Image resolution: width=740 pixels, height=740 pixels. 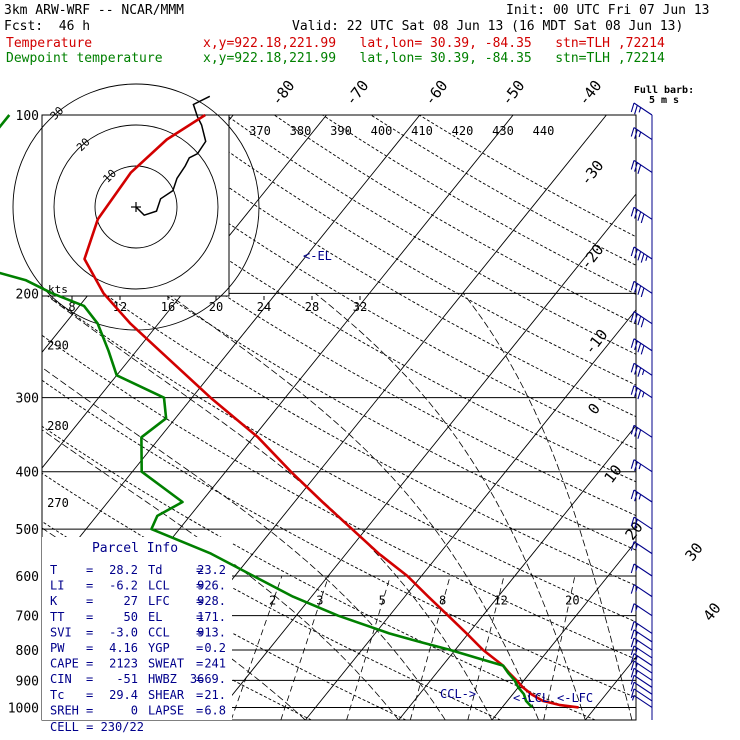 I want to click on speed-tick-label: 16, so click(x=168, y=307).